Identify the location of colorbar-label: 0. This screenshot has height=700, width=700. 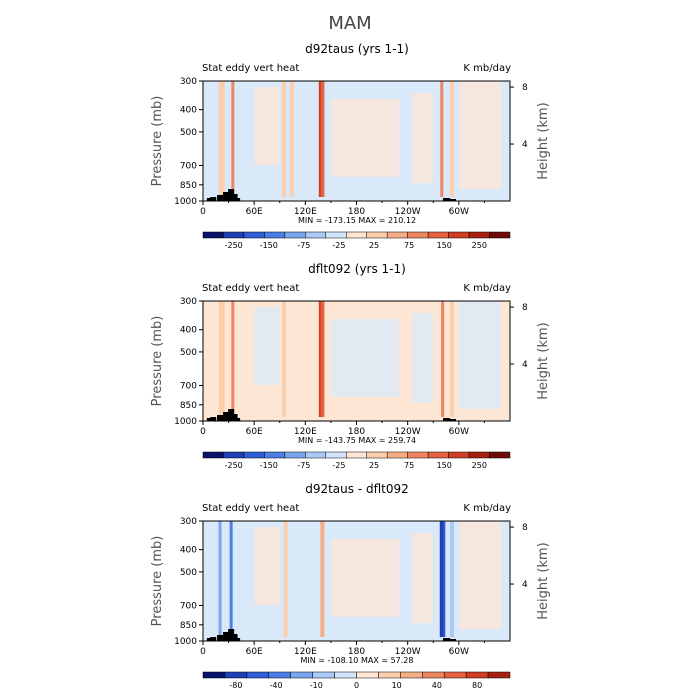
(356, 685).